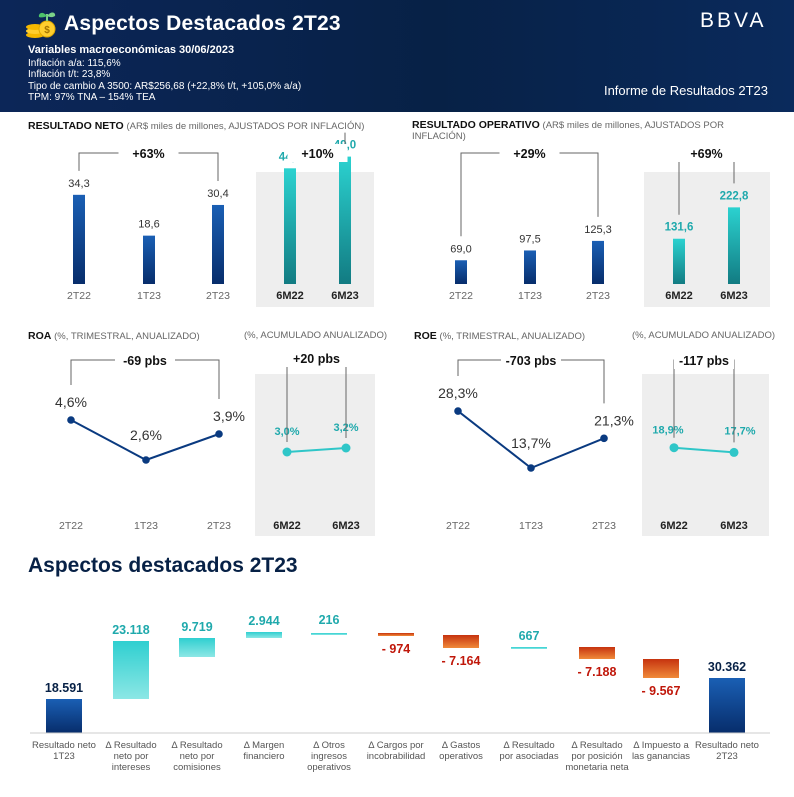 This screenshot has height=797, width=794. What do you see at coordinates (131, 50) in the screenshot?
I see `macro-subtitle: Variables macroeconómicas 30/06/2023` at bounding box center [131, 50].